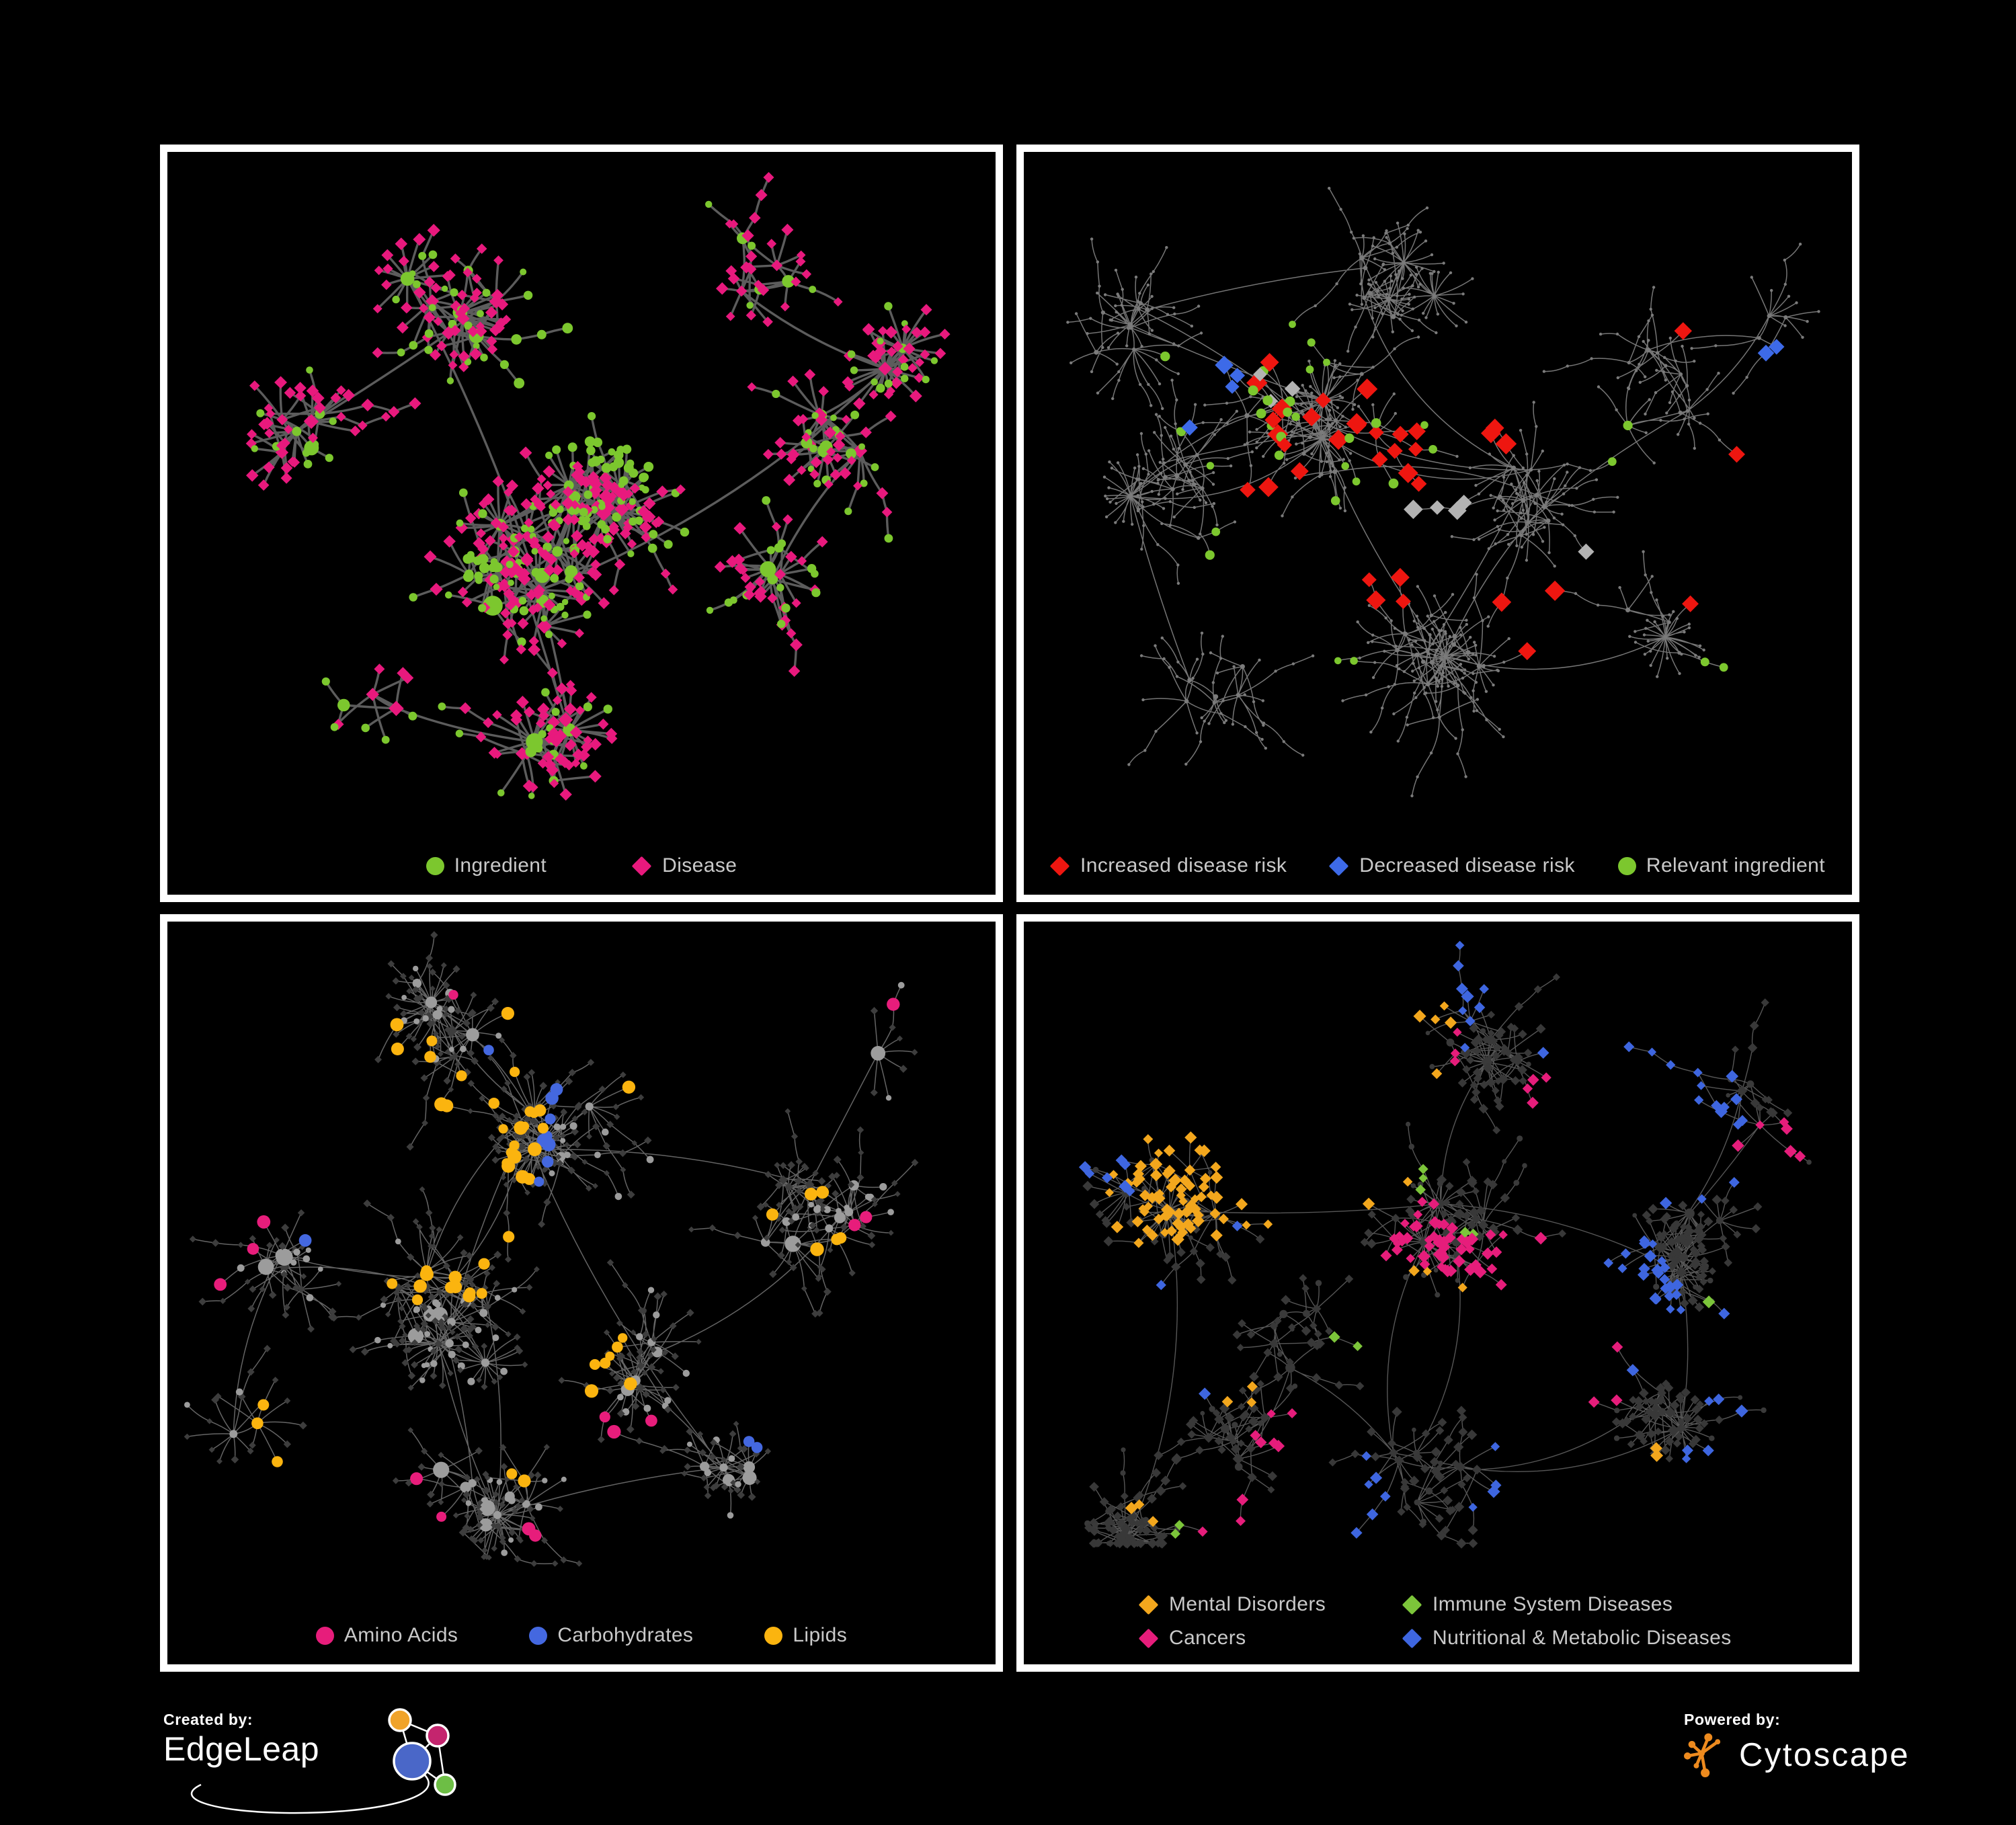 The width and height of the screenshot is (2016, 1825). Describe the element at coordinates (820, 1635) in the screenshot. I see `legend-label-lipids: Lipids` at that location.